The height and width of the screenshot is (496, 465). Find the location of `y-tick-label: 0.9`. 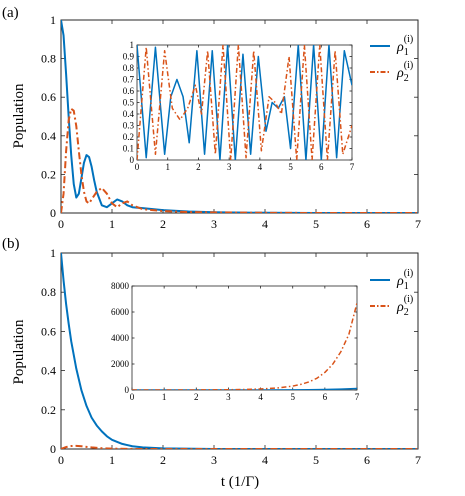

y-tick-label: 0.9 is located at coordinates (129, 57).